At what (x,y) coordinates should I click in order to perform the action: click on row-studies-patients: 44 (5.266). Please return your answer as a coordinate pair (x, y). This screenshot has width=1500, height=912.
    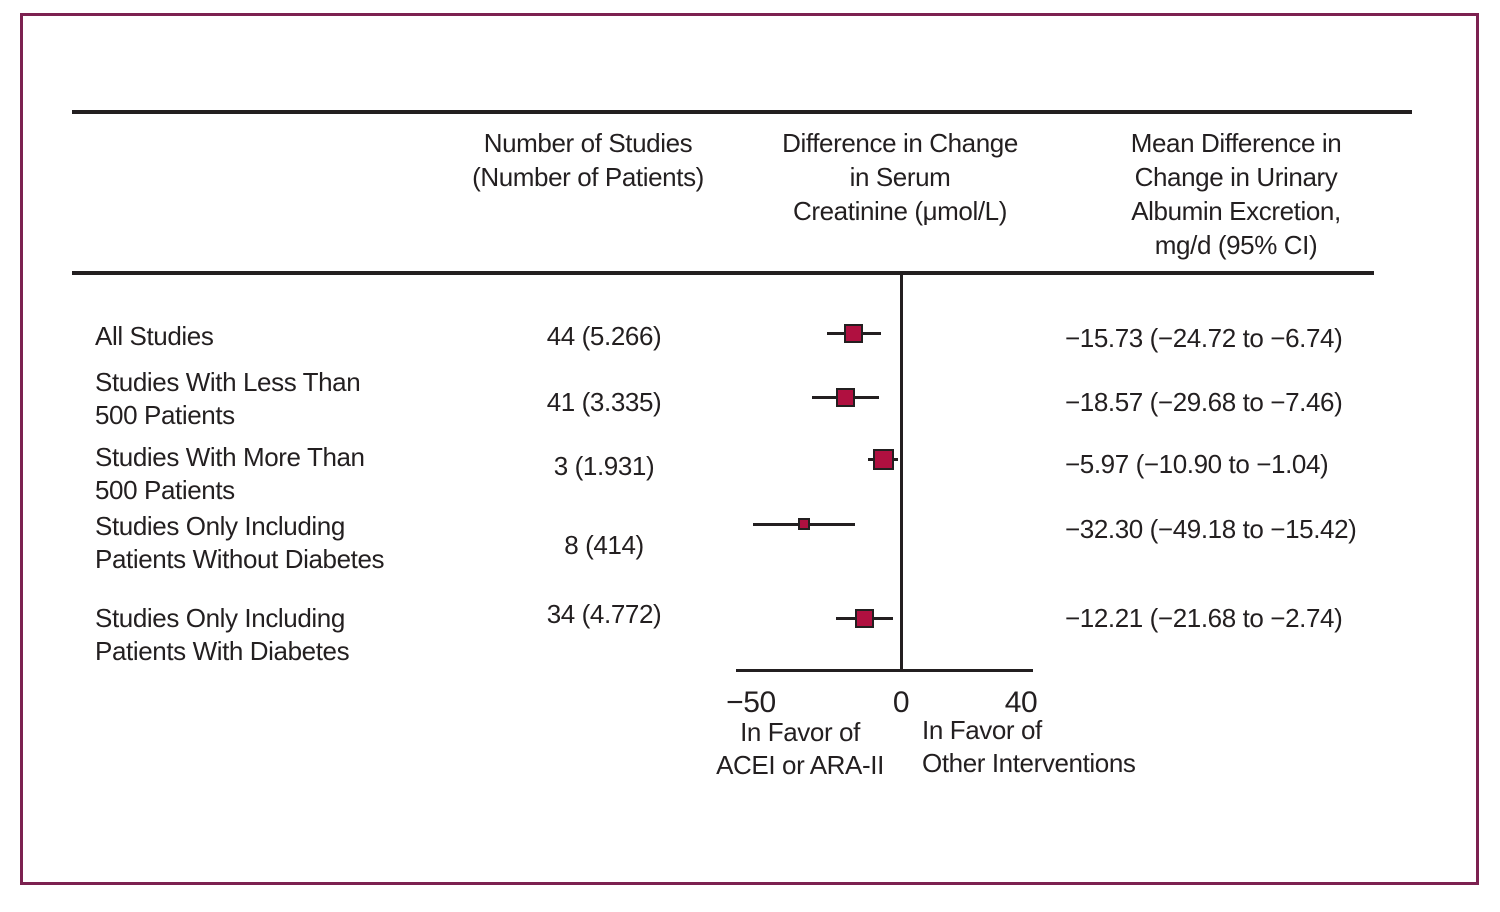
    Looking at the image, I should click on (604, 336).